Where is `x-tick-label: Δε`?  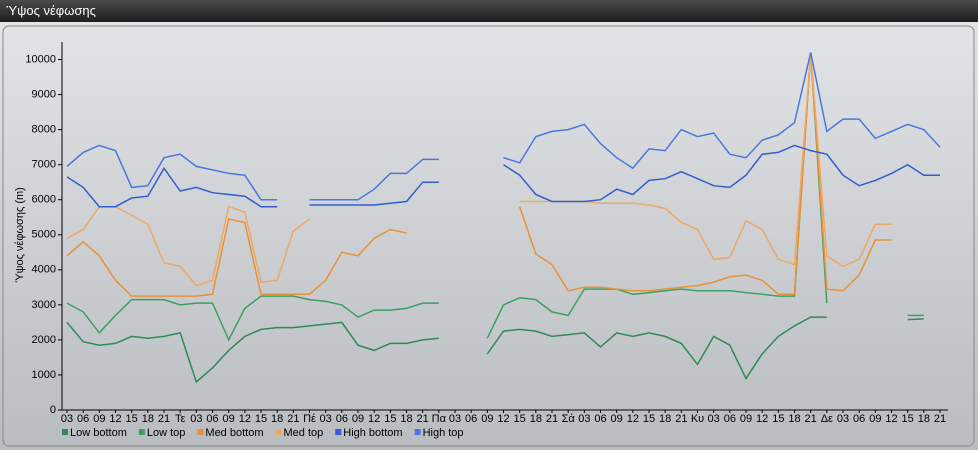 x-tick-label: Δε is located at coordinates (827, 419).